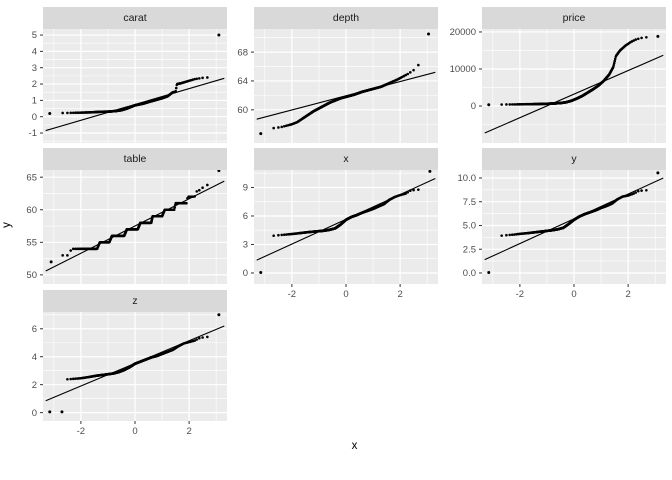 The width and height of the screenshot is (672, 480). What do you see at coordinates (34, 52) in the screenshot?
I see `y-tick-label: 4` at bounding box center [34, 52].